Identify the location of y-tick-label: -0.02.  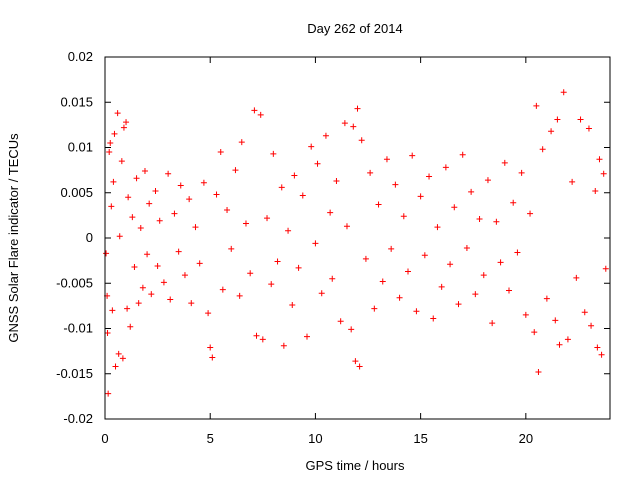
(78, 418).